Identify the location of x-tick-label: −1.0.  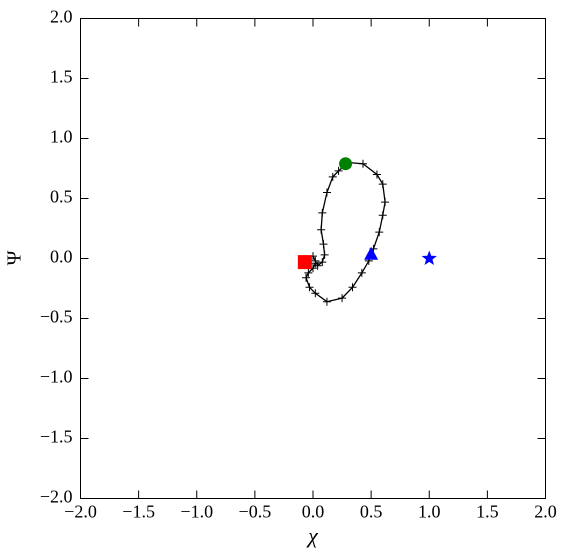
(196, 512).